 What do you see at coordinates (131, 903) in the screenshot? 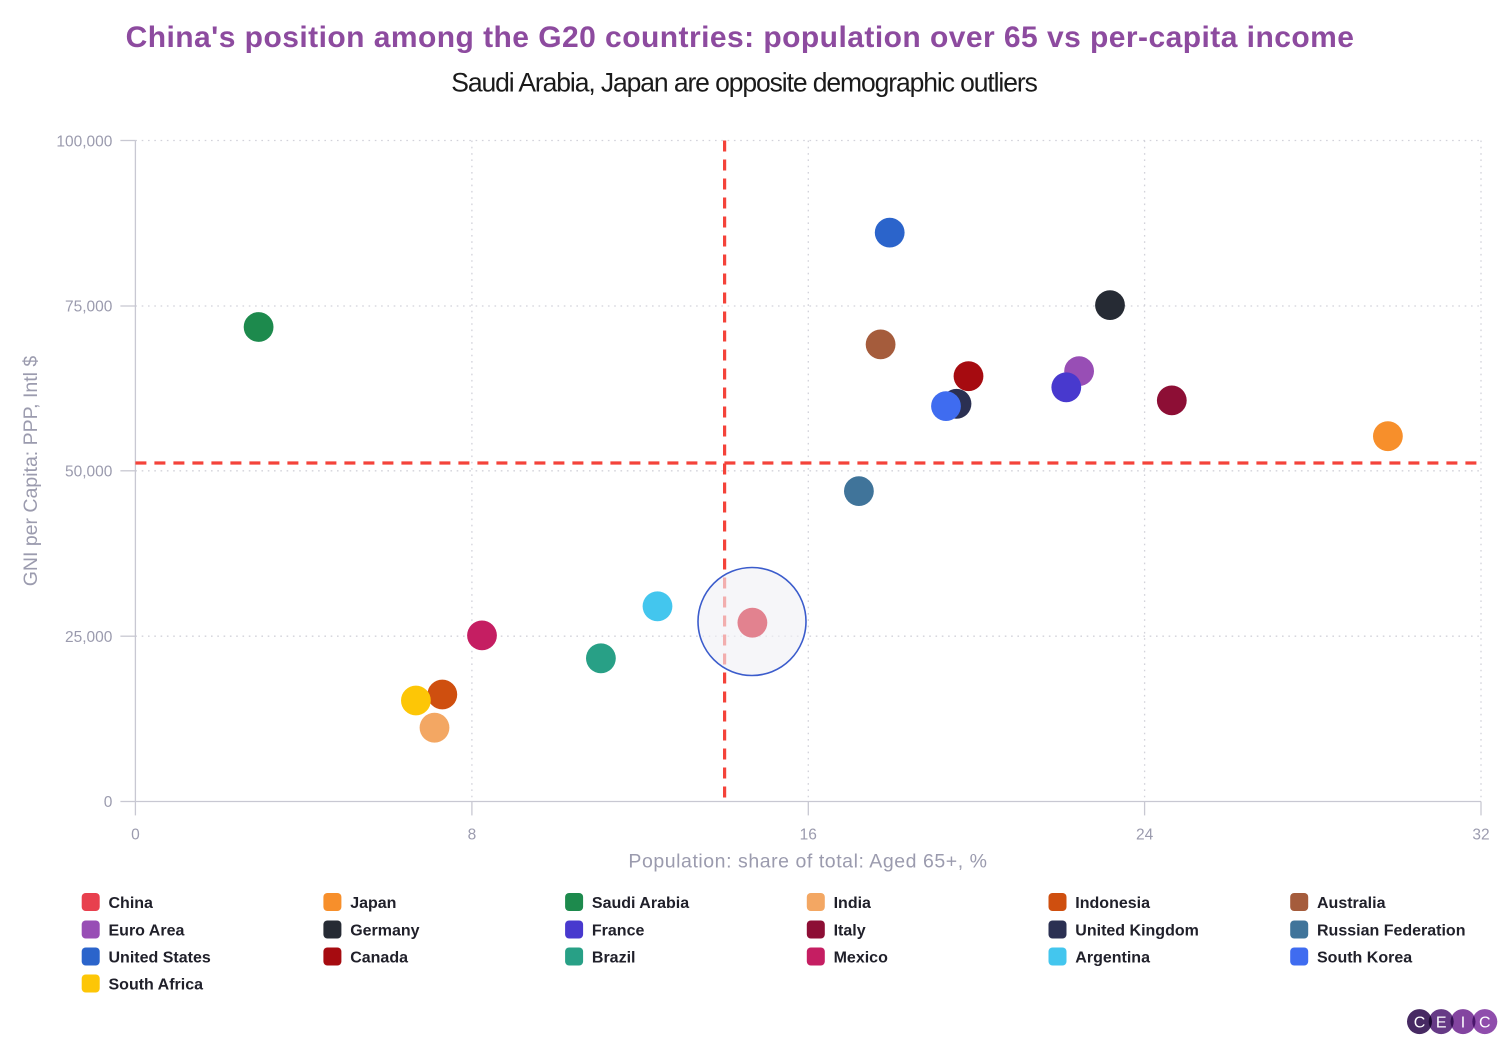
I see `svg-text: China` at bounding box center [131, 903].